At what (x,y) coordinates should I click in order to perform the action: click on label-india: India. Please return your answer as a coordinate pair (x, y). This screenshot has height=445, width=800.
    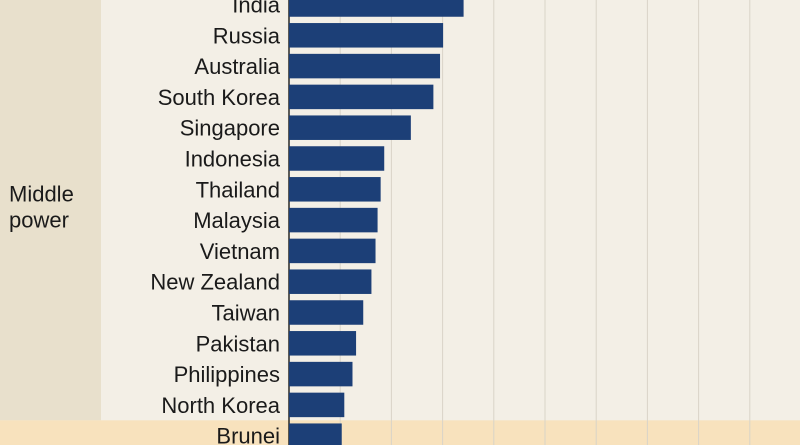
    Looking at the image, I should click on (256, 9).